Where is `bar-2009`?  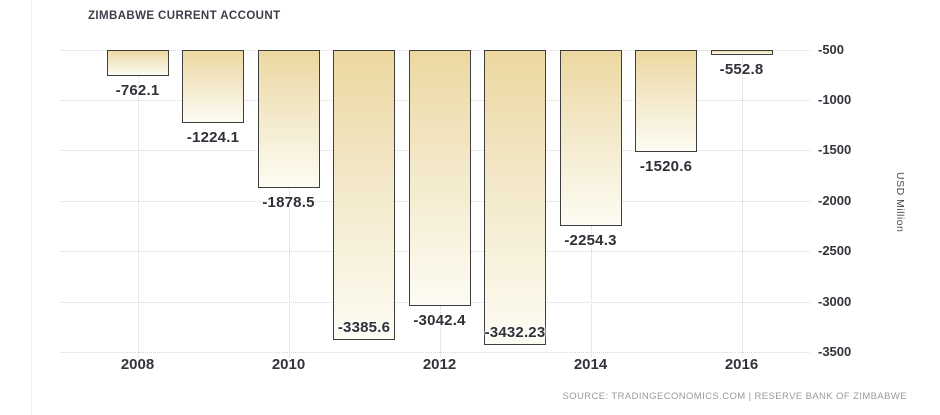
bar-2009 is located at coordinates (213, 86).